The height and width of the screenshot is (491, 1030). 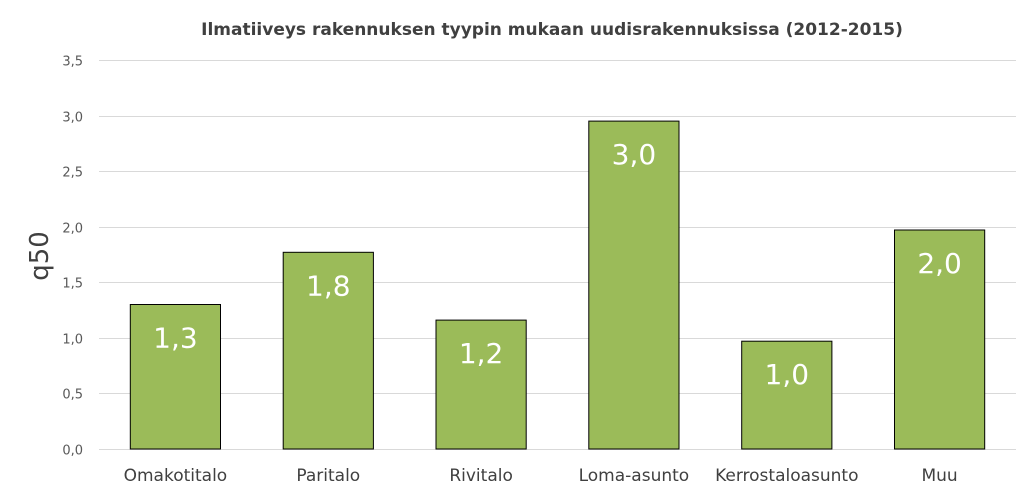 What do you see at coordinates (634, 476) in the screenshot?
I see `x-tick-label: Loma-asunto` at bounding box center [634, 476].